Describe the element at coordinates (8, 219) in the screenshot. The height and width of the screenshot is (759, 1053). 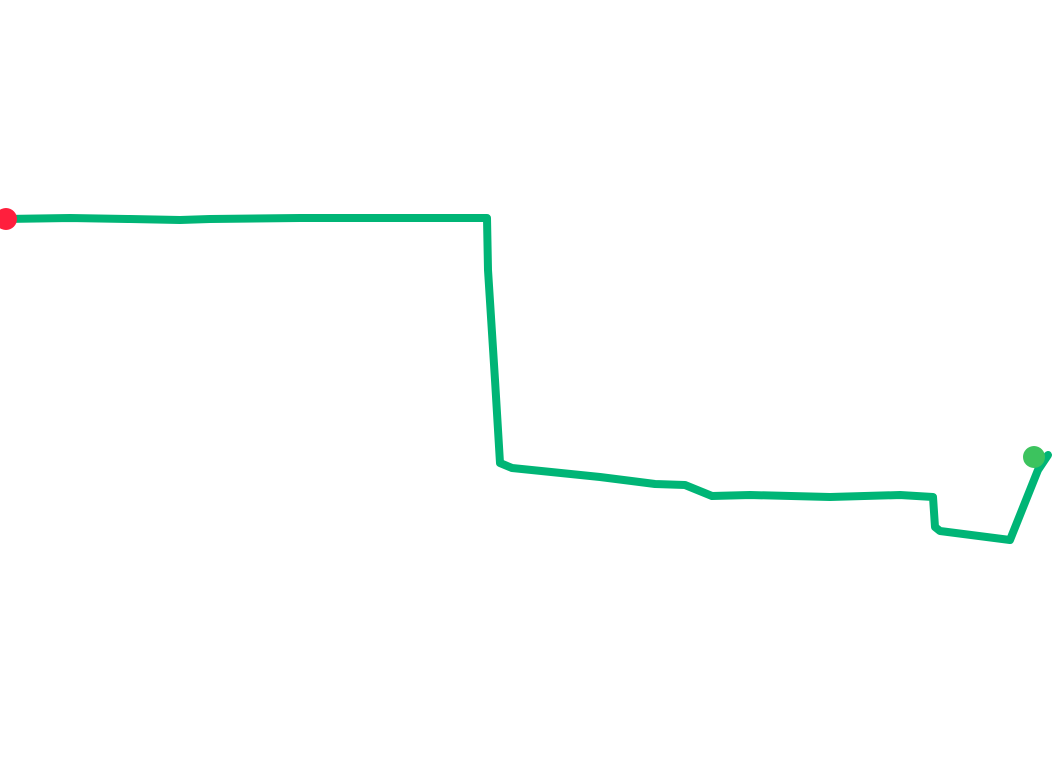
I see `start-marker` at that location.